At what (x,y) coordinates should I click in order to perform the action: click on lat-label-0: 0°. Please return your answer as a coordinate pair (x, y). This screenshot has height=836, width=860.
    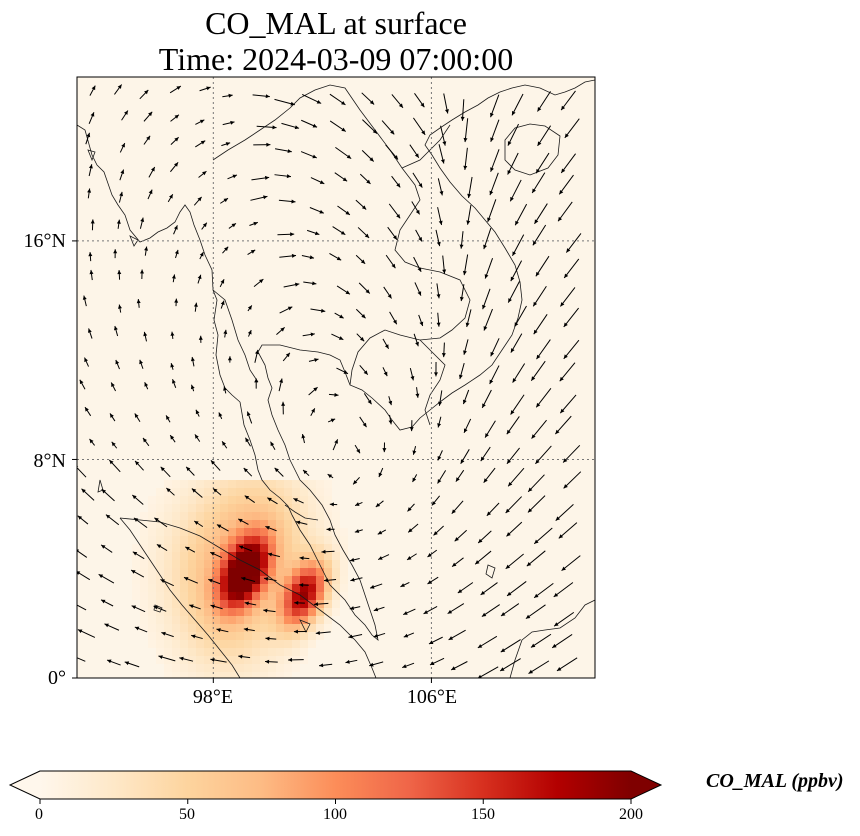
    Looking at the image, I should click on (57, 678).